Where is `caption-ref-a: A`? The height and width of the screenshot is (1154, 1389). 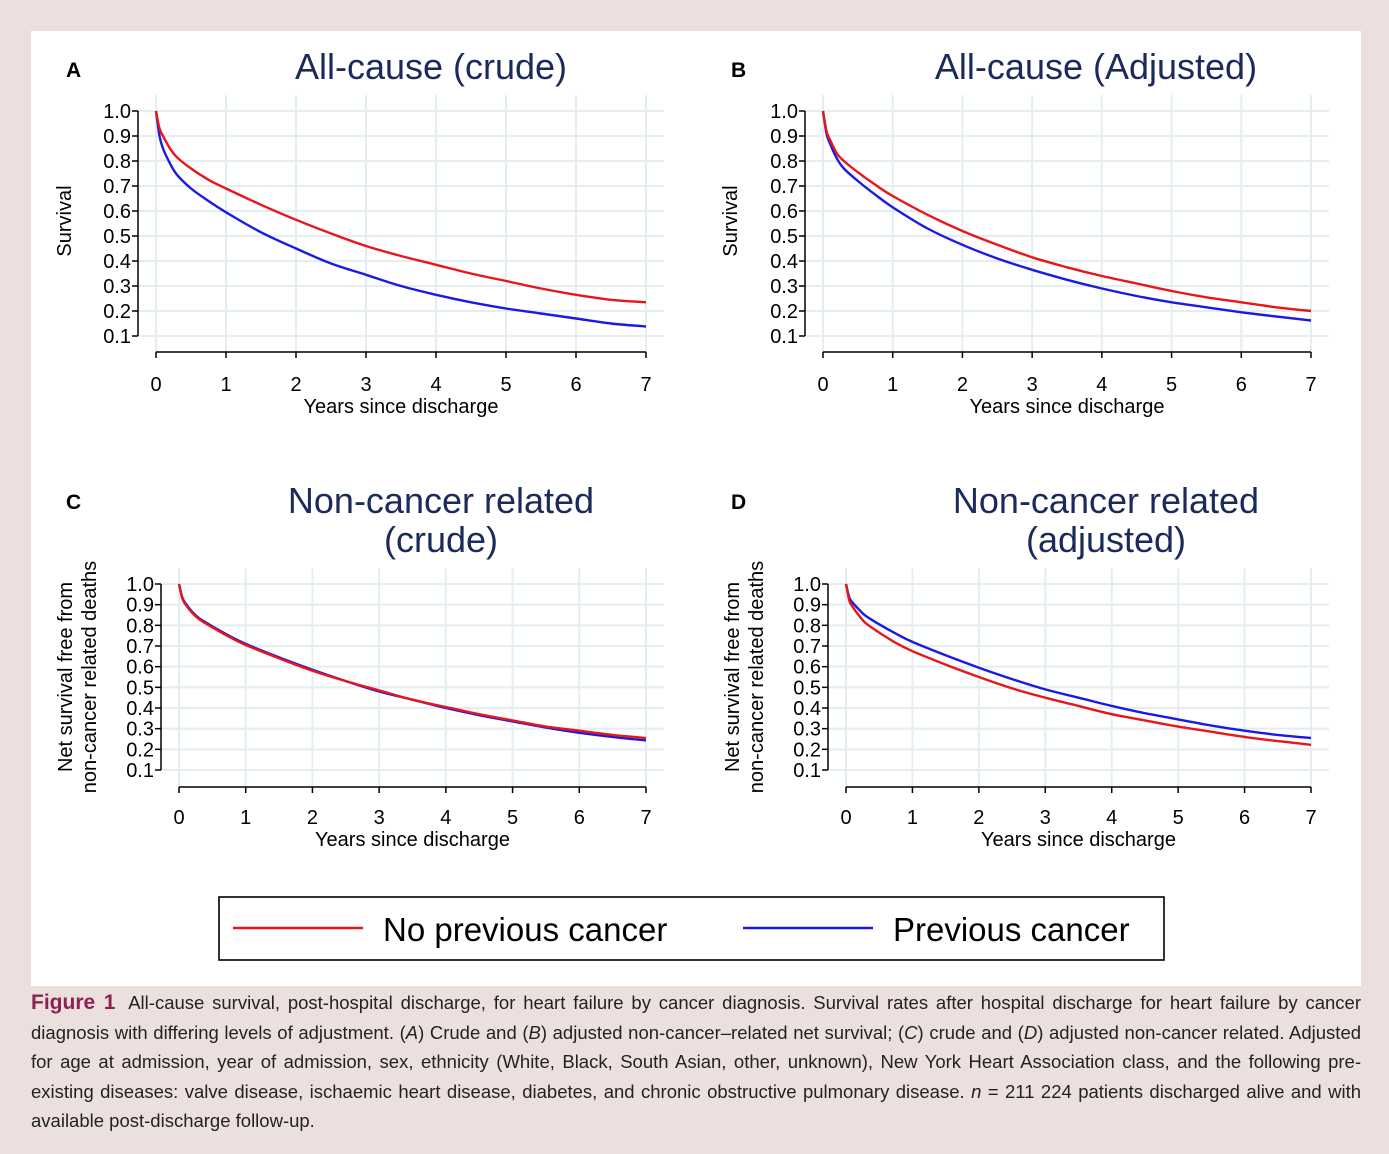 caption-ref-a: A is located at coordinates (412, 1032).